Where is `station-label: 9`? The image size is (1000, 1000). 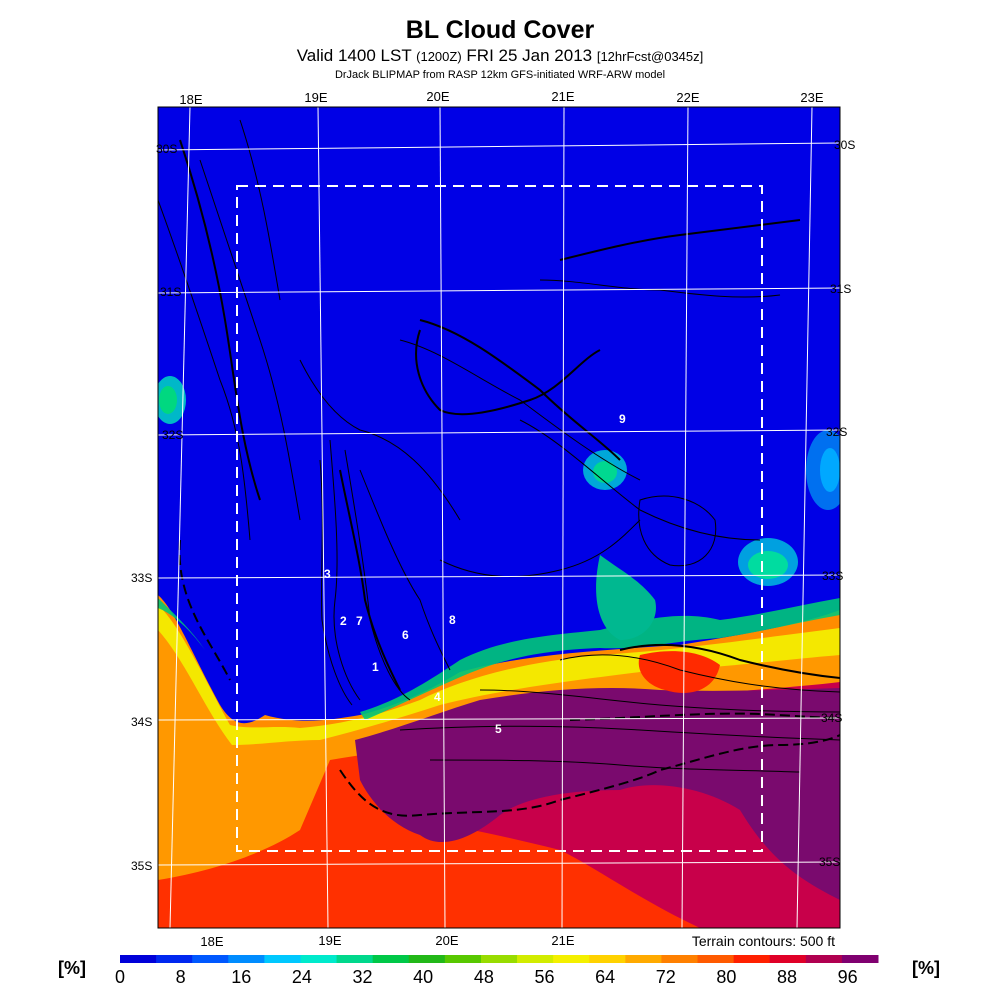
station-label: 9 is located at coordinates (622, 419).